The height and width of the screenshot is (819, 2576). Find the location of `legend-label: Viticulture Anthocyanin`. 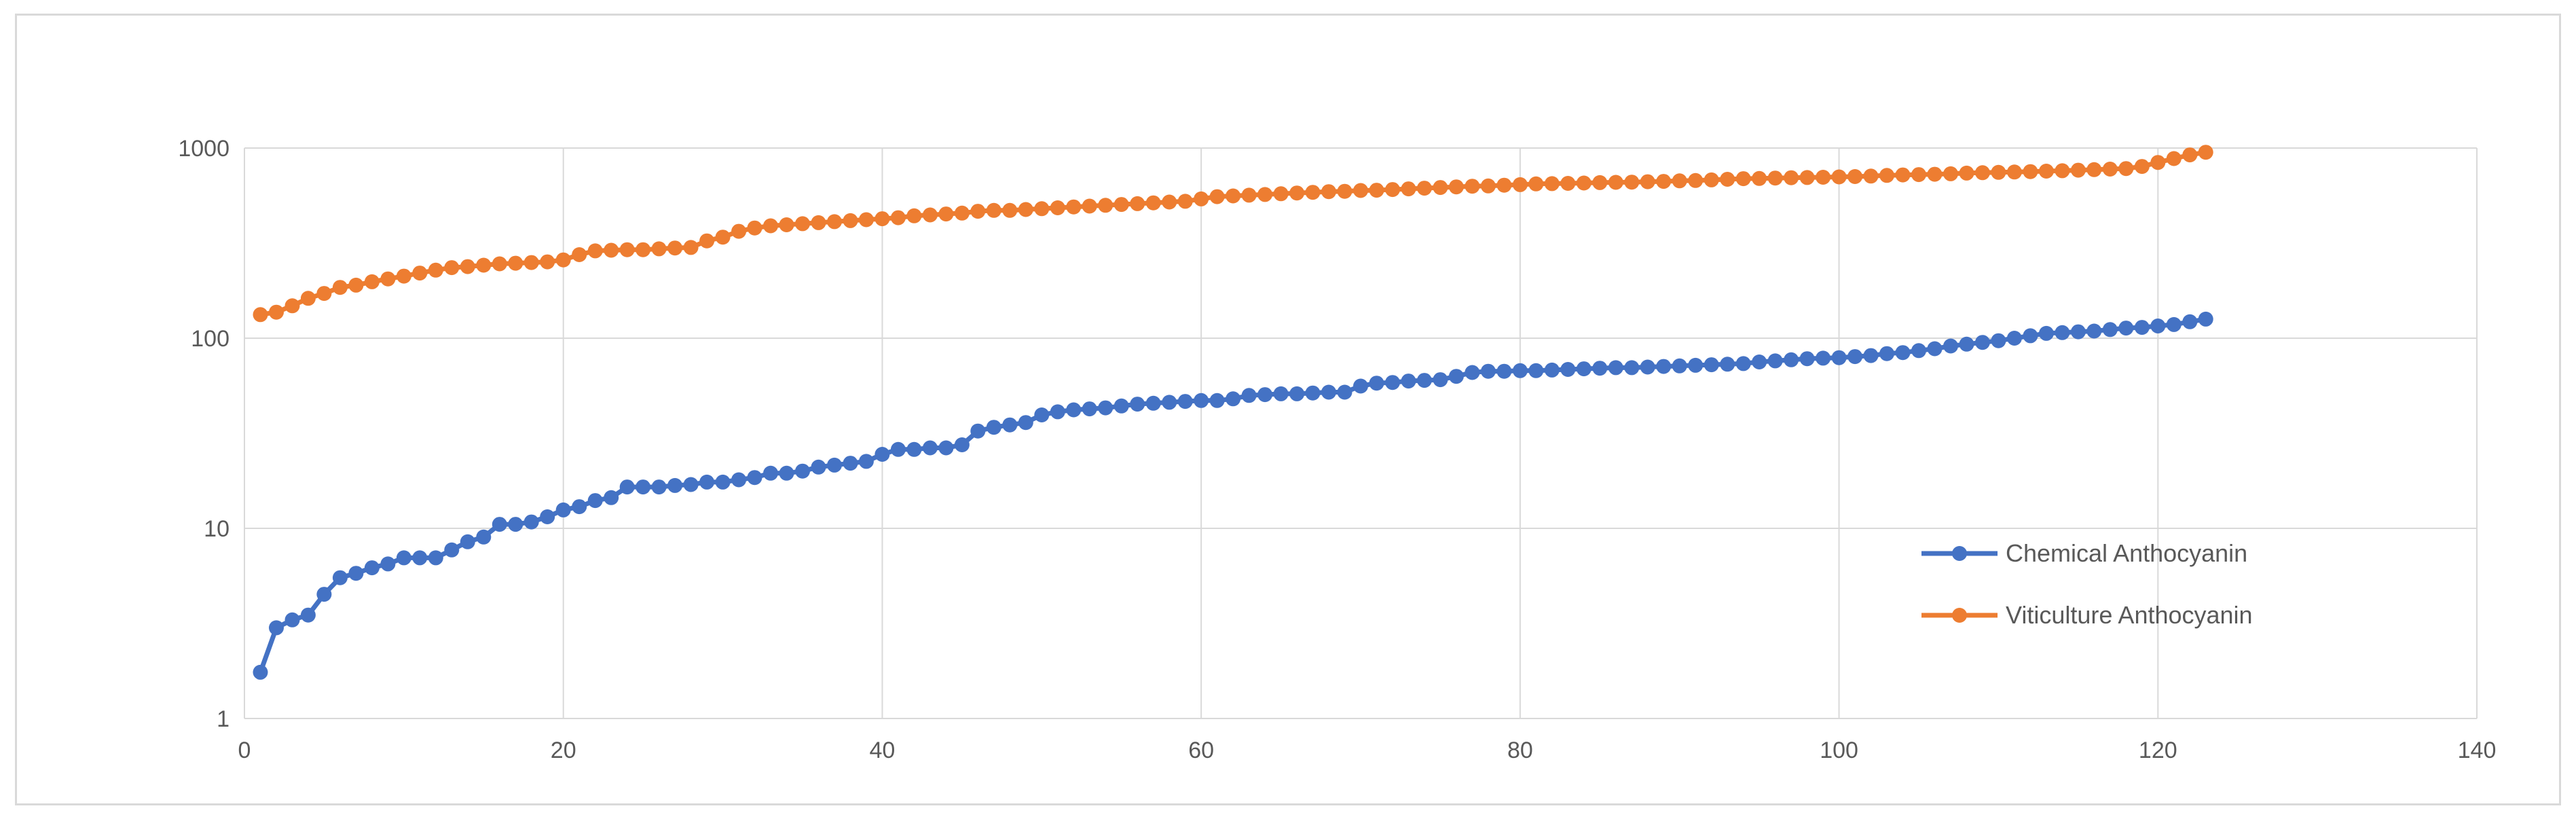

legend-label: Viticulture Anthocyanin is located at coordinates (2129, 615).